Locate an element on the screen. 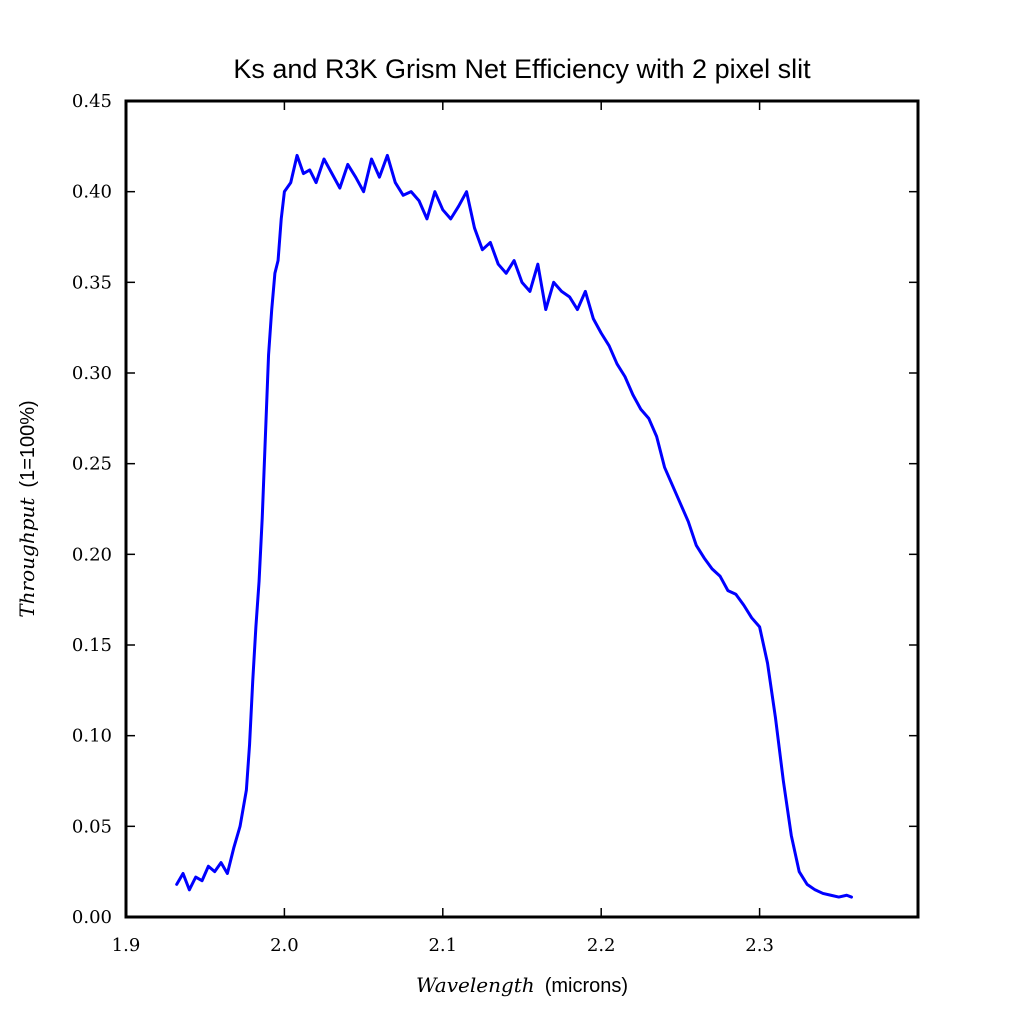 The height and width of the screenshot is (1025, 1020). x-axis-label-unit: (microns) is located at coordinates (586, 986).